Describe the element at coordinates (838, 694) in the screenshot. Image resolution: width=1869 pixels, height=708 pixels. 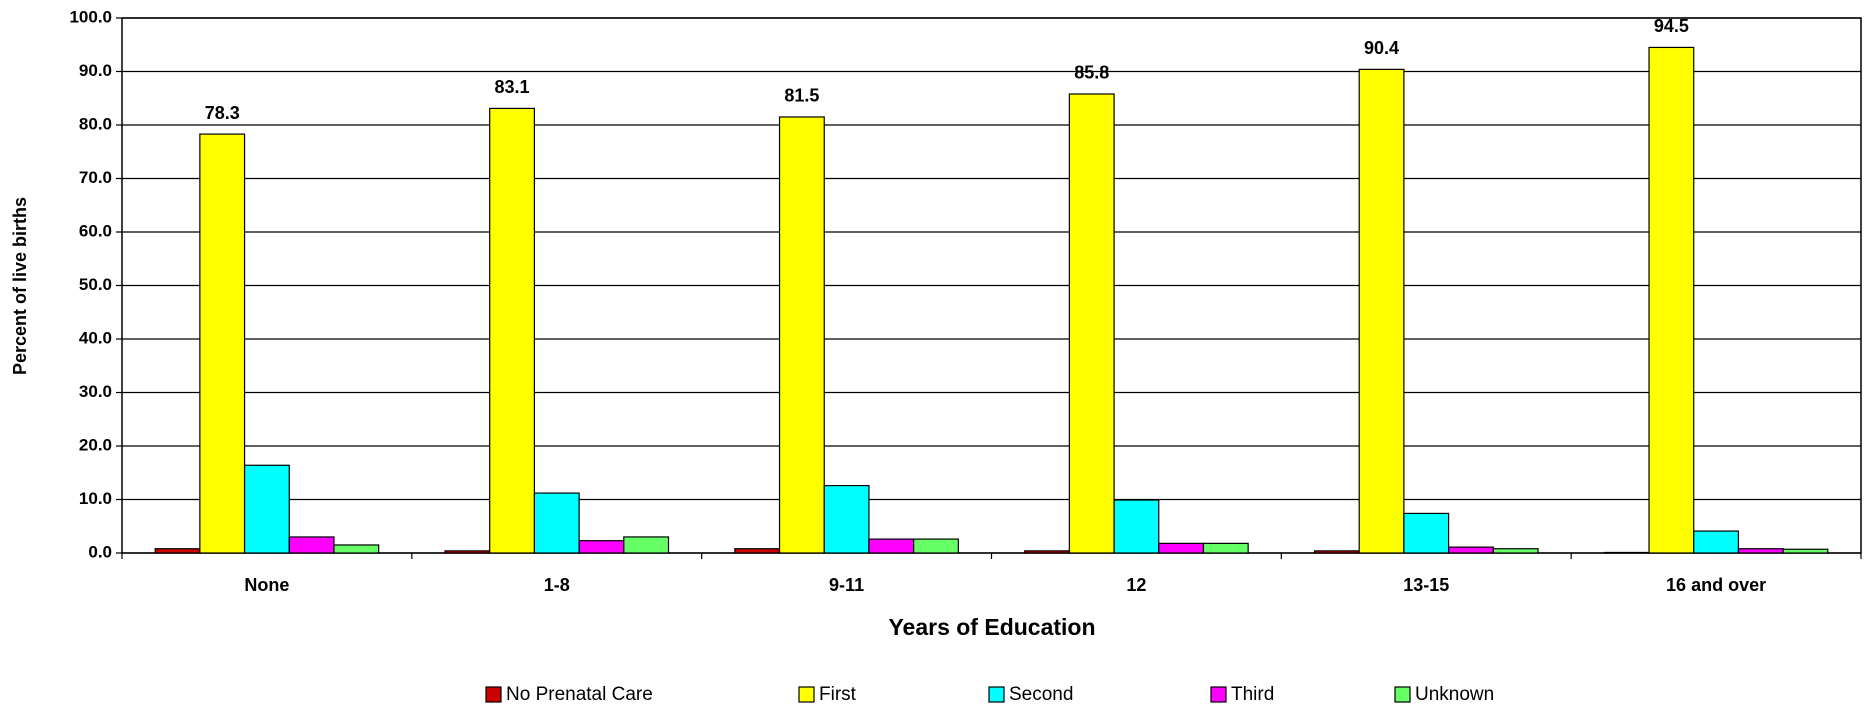
I see `legend-label: First` at that location.